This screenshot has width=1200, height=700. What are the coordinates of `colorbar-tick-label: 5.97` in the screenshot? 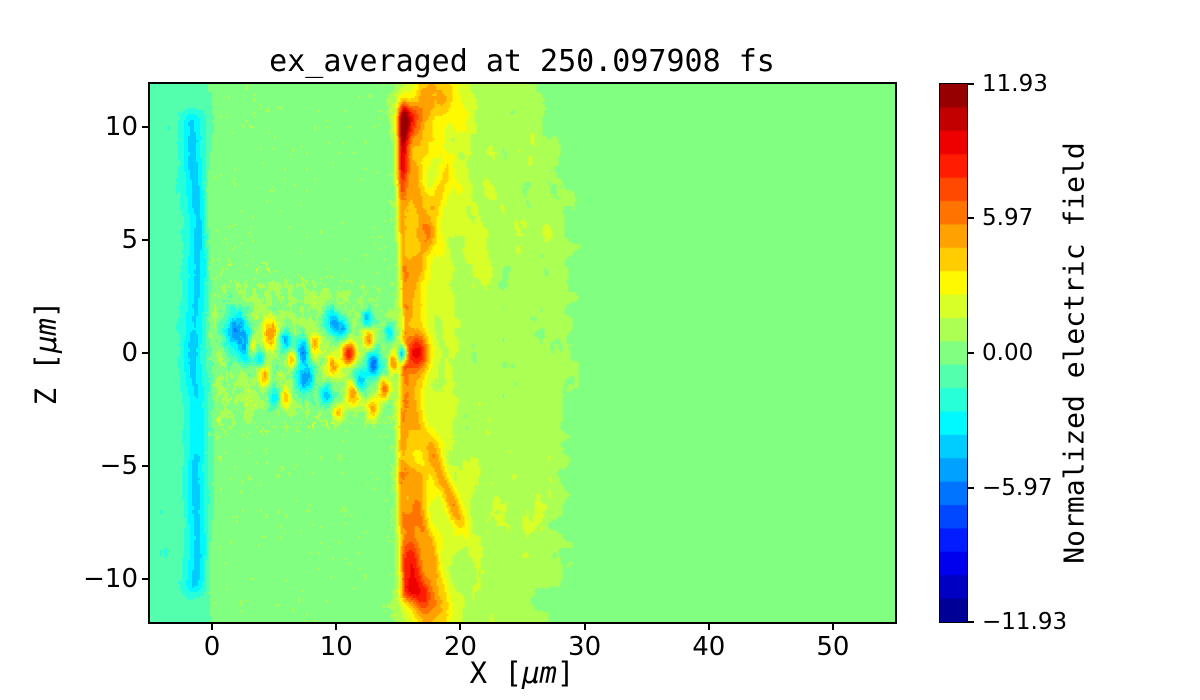 It's located at (1008, 218).